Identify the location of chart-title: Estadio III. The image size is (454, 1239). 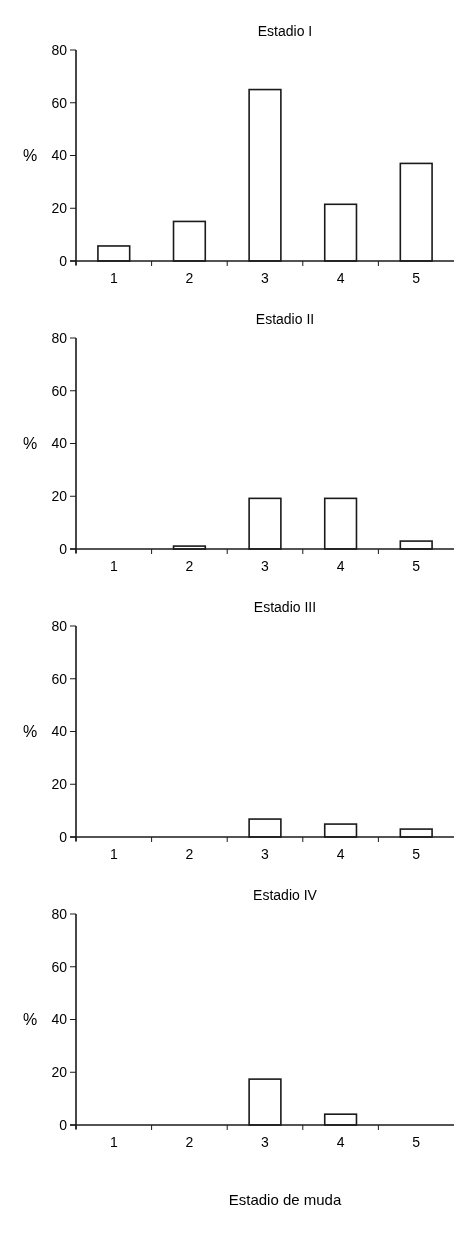
(285, 607).